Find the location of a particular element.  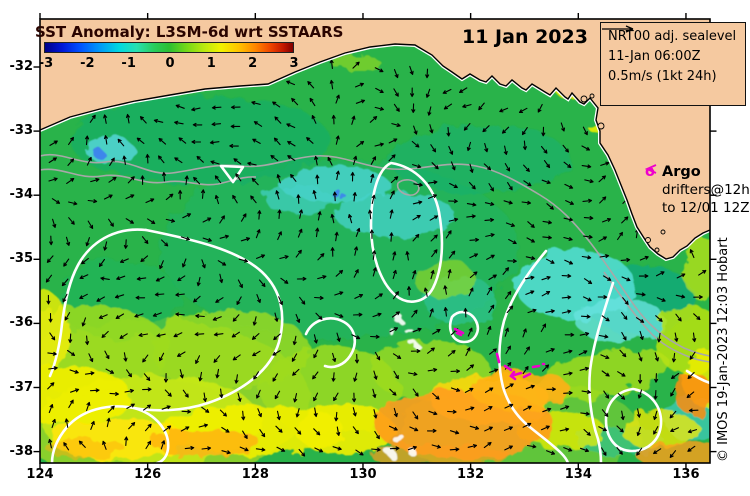

colorbar is located at coordinates (169, 47).